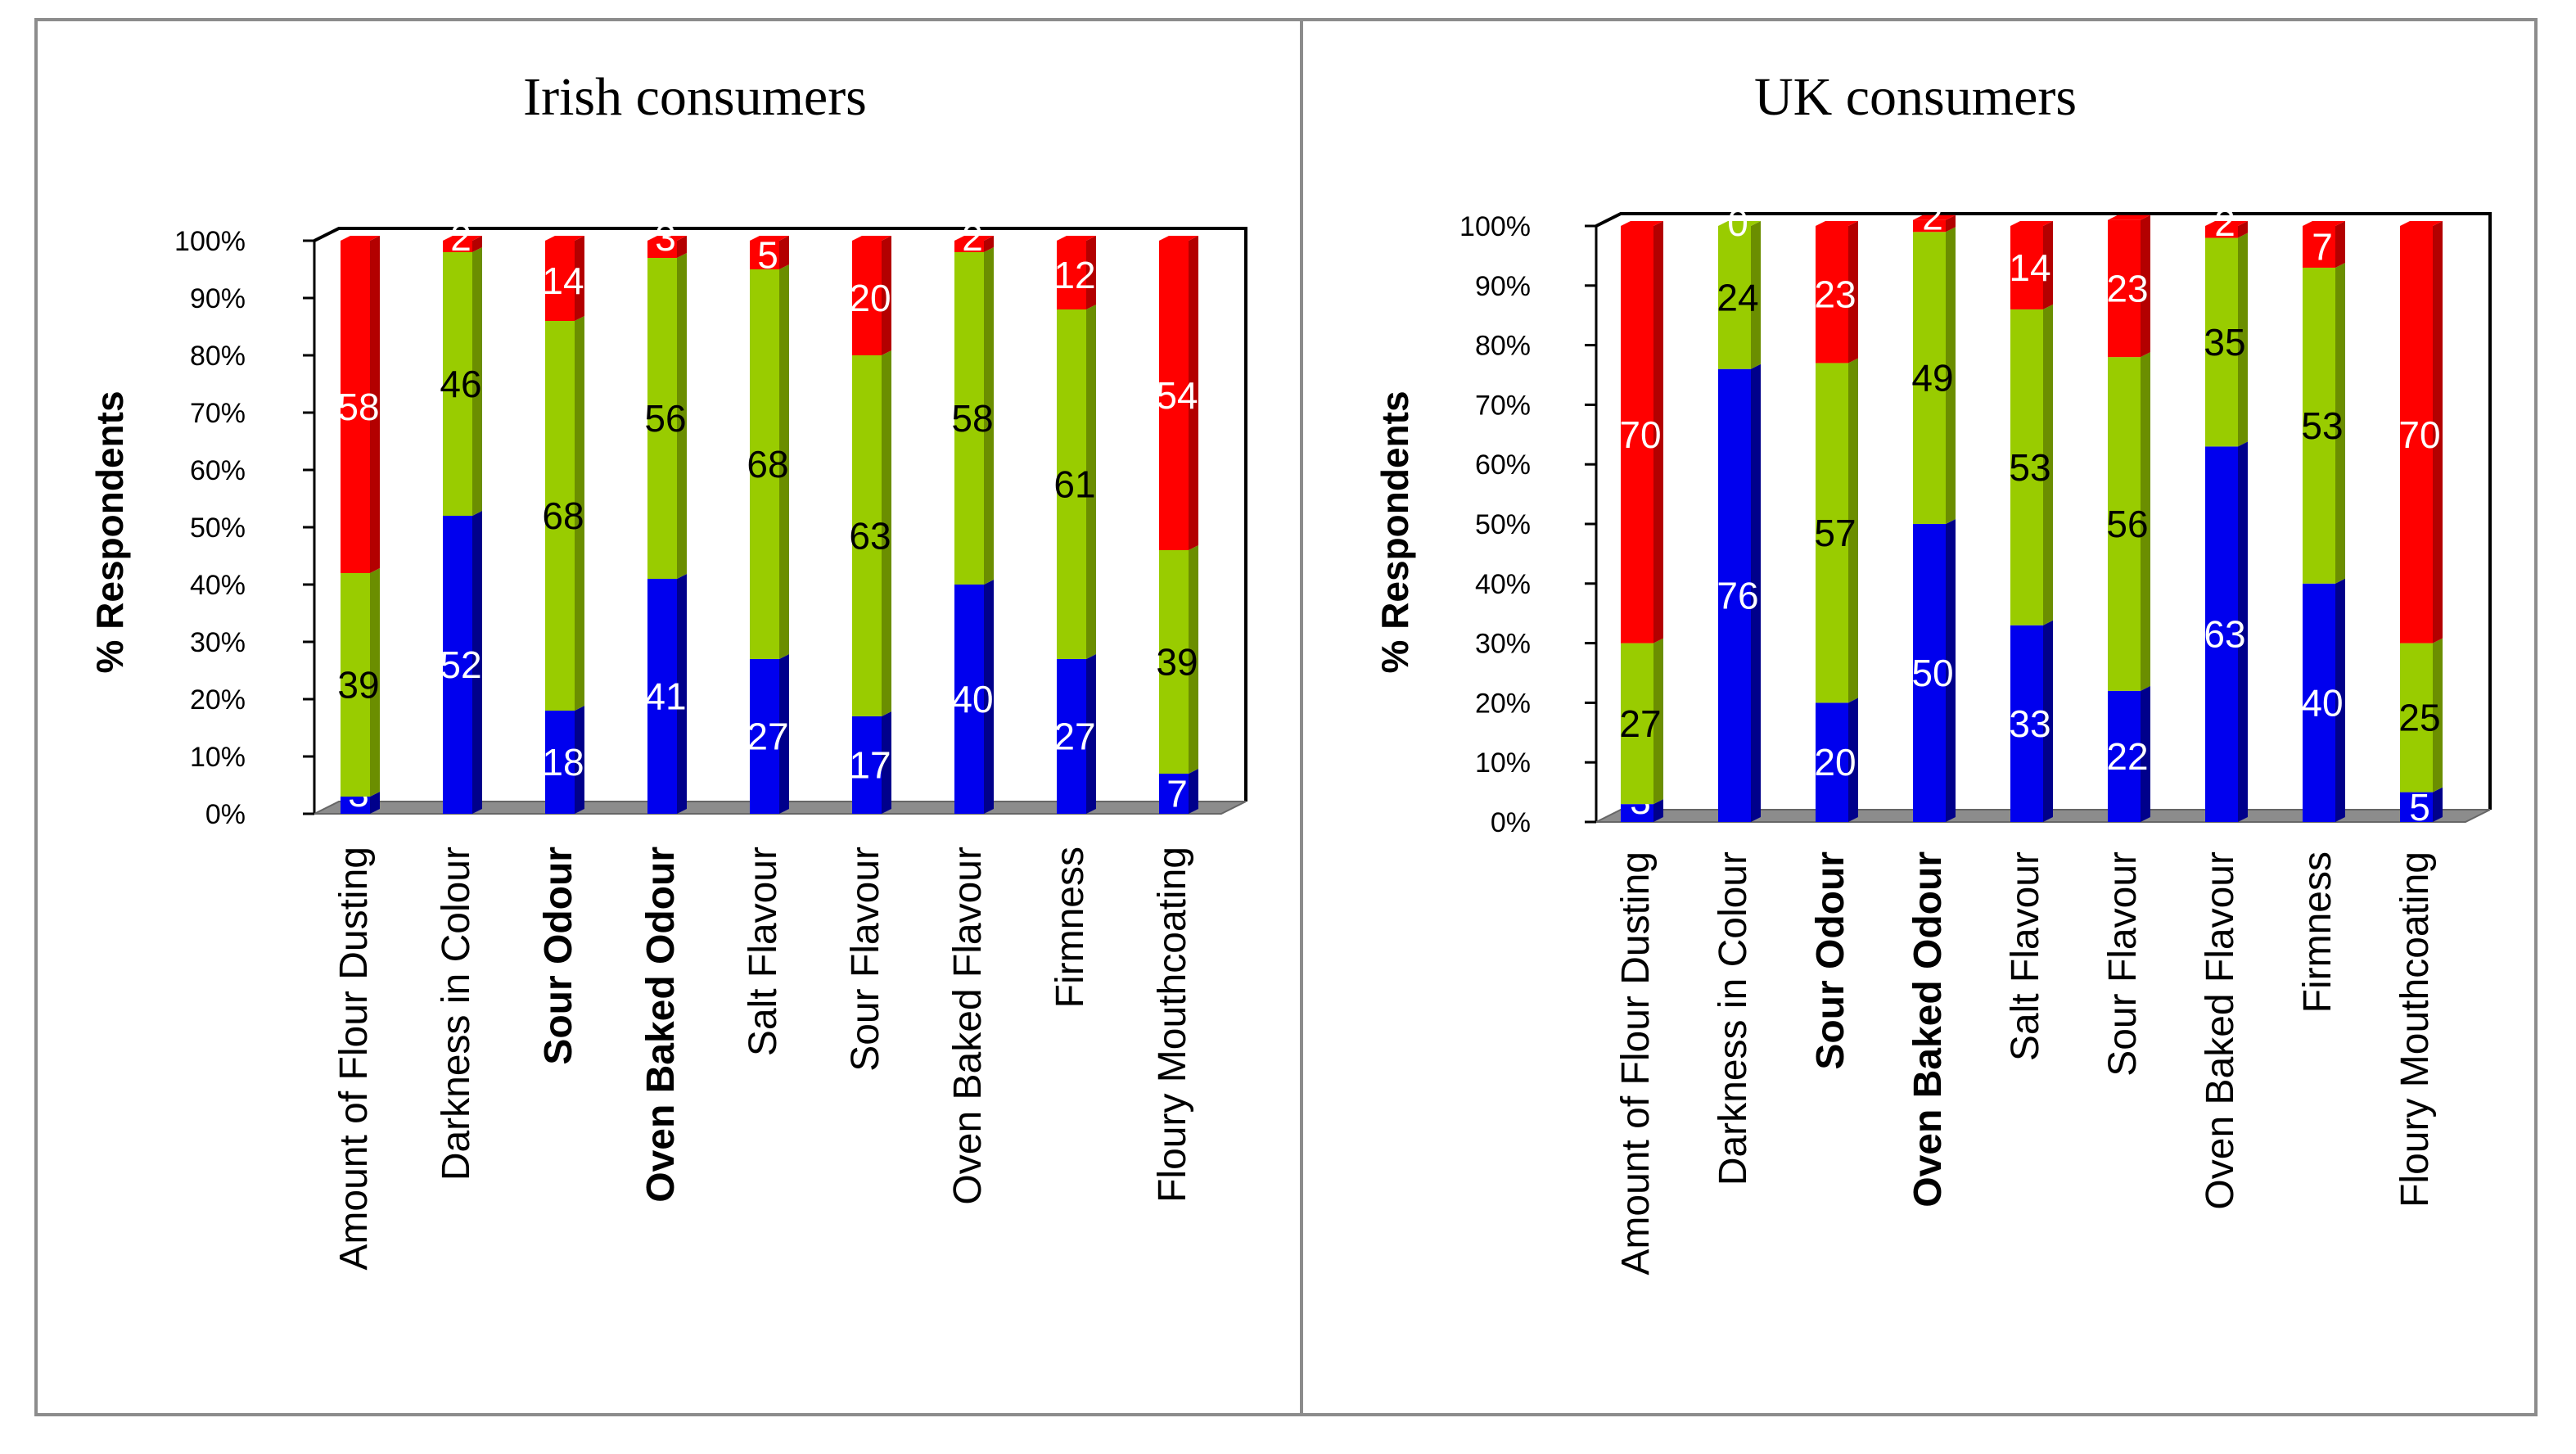 This screenshot has height=1454, width=2576. I want to click on irish-data-label-red-4: 5, so click(767, 255).